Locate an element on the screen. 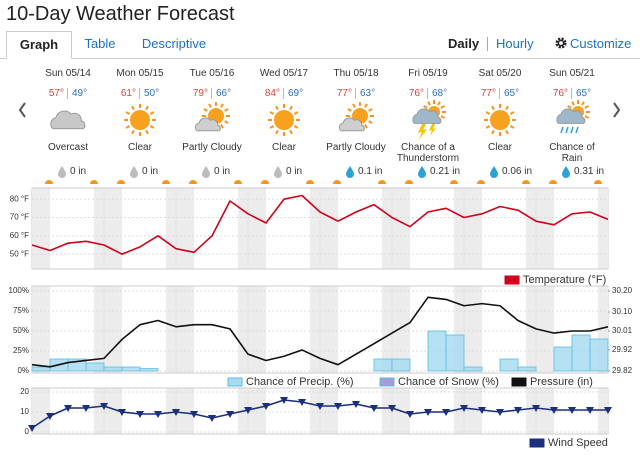 Image resolution: width=640 pixels, height=457 pixels. y-tick-label: 70 °F is located at coordinates (19, 217).